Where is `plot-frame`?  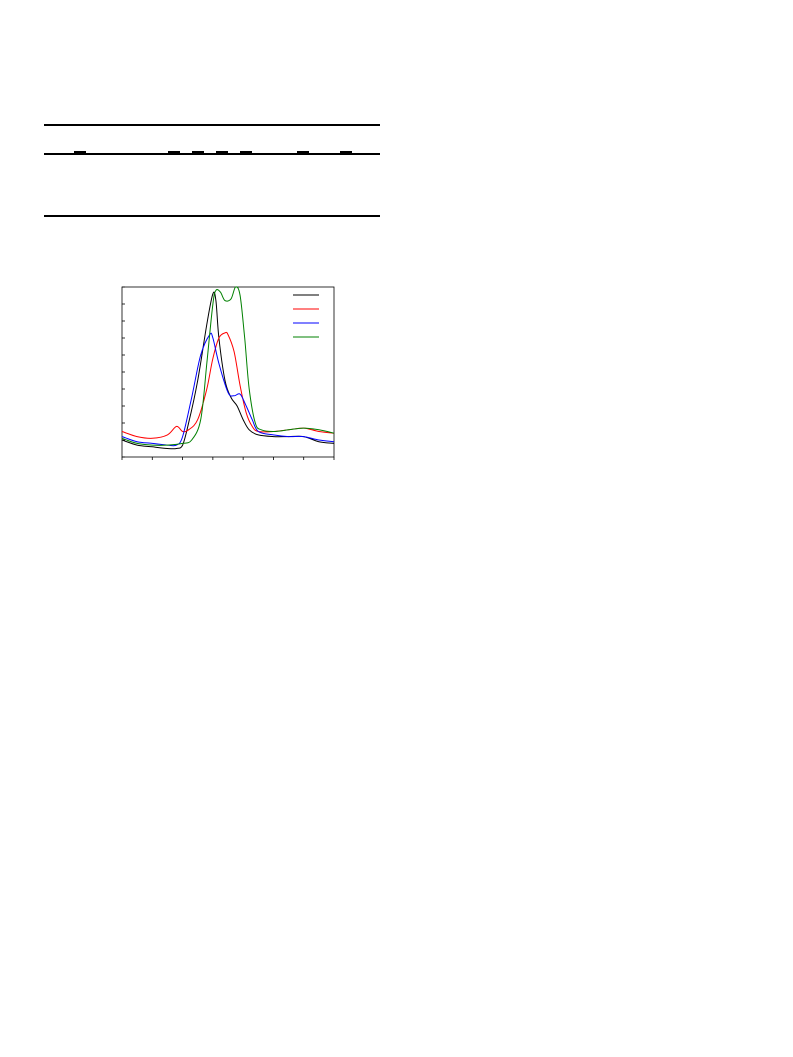
plot-frame is located at coordinates (228, 372).